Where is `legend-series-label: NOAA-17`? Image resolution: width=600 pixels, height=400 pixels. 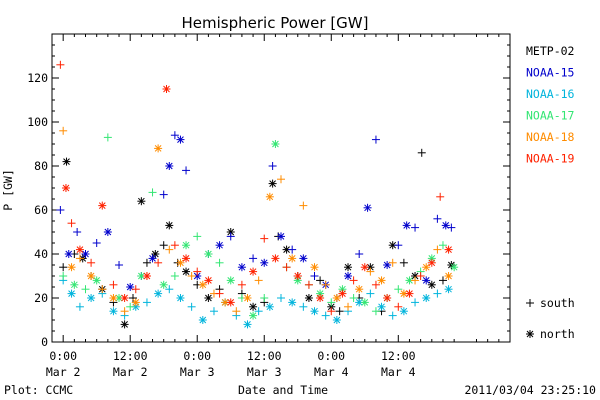 legend-series-label: NOAA-17 is located at coordinates (550, 116).